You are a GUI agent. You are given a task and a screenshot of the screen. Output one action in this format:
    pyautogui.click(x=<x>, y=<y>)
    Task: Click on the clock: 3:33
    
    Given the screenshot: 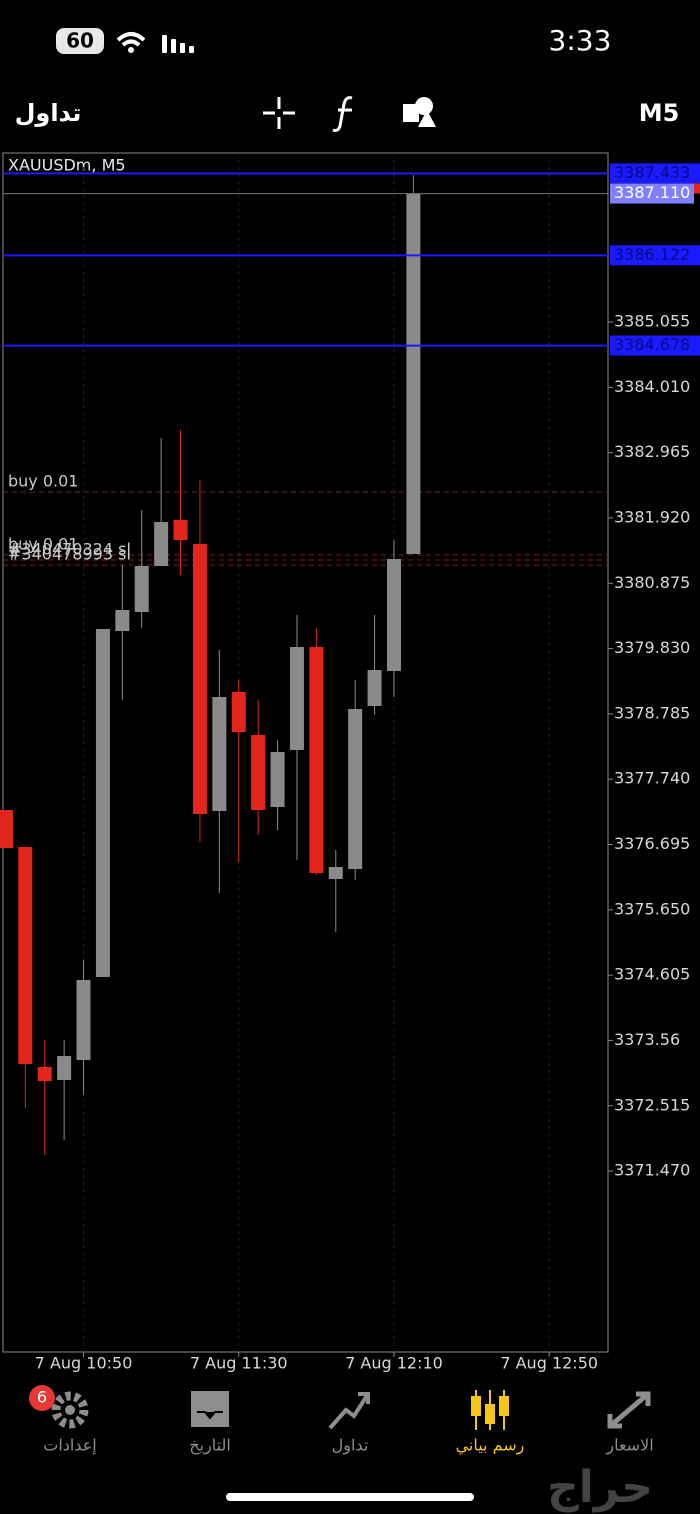 What is the action you would take?
    pyautogui.click(x=580, y=40)
    